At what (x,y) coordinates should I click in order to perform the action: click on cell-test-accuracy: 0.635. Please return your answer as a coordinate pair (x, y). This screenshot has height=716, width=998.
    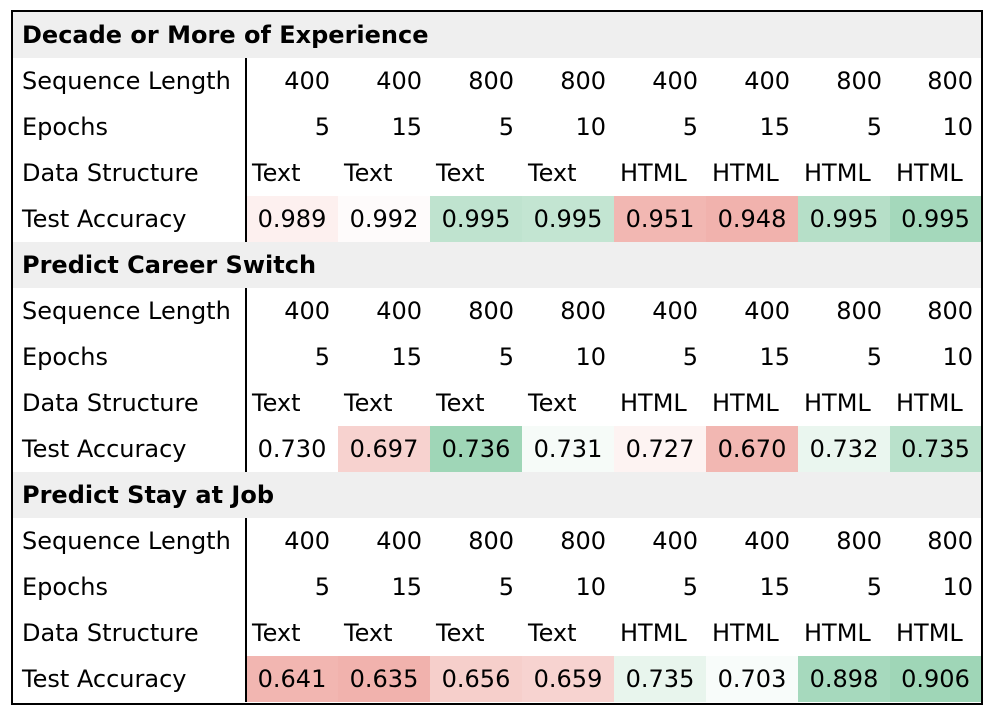
    Looking at the image, I should click on (384, 679).